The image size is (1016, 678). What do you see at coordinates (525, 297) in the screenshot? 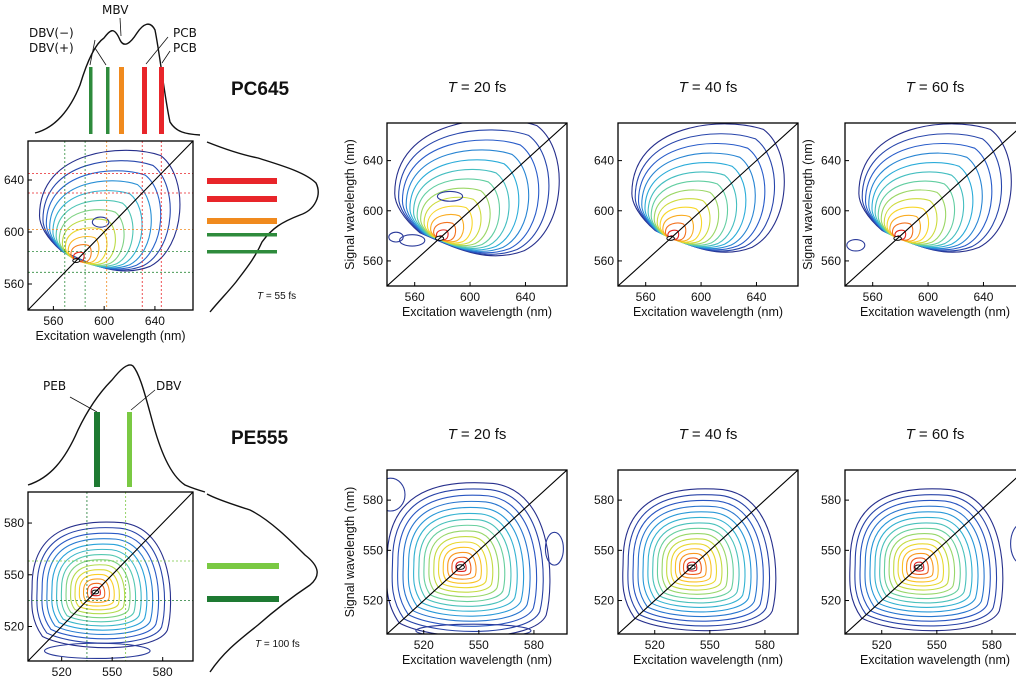
I see `pc645-panel-1-xtick: 640` at bounding box center [525, 297].